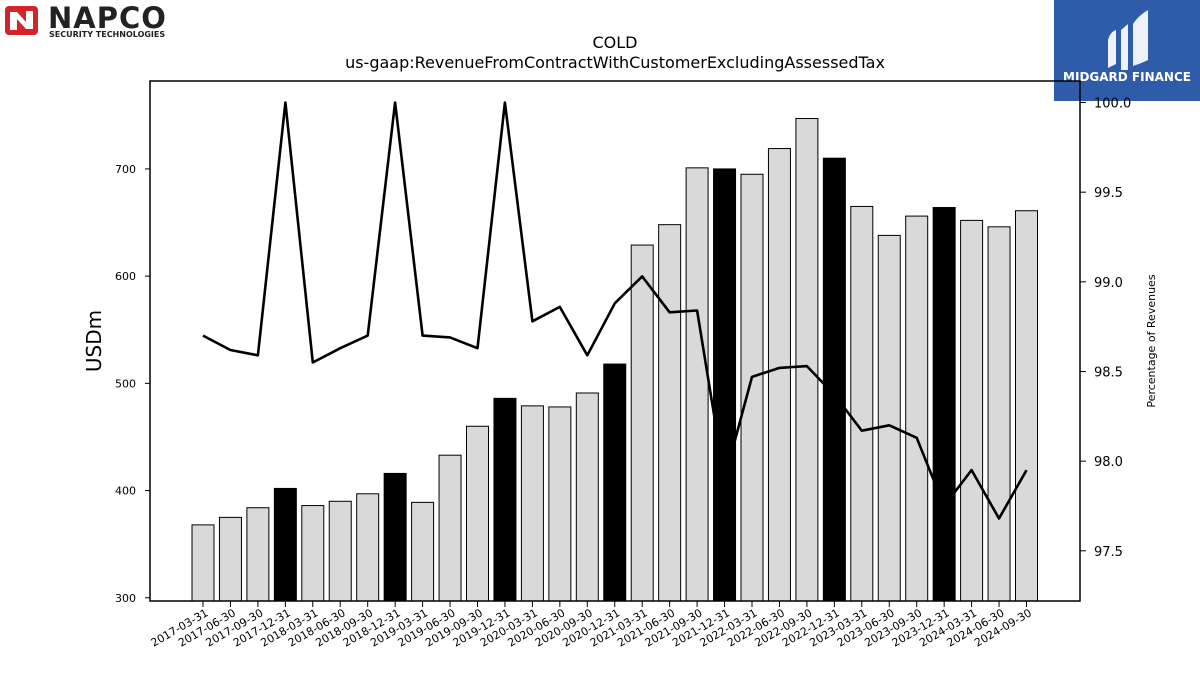 This screenshot has height=675, width=1200. What do you see at coordinates (1108, 462) in the screenshot?
I see `y2-tick-label-98: 98.0` at bounding box center [1108, 462].